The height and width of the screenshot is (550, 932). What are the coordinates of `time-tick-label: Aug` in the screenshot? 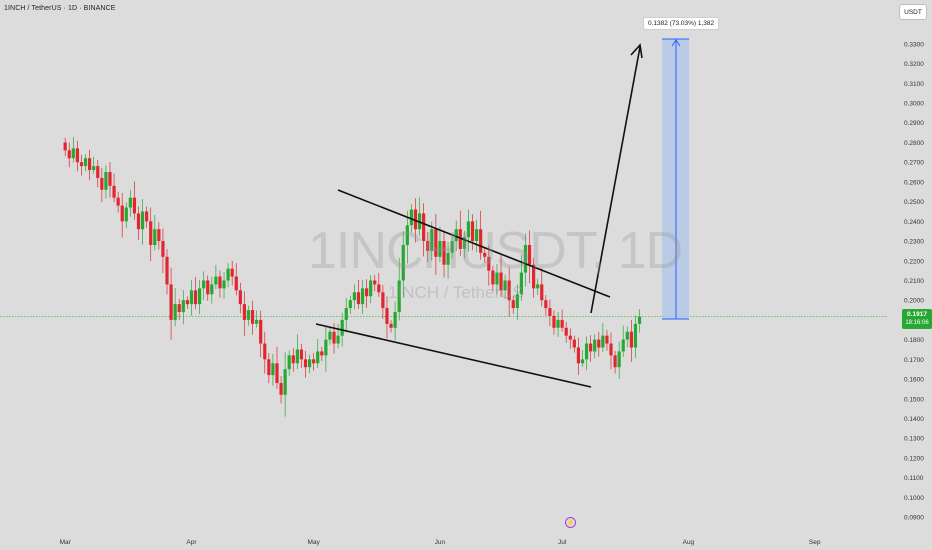 It's located at (689, 542).